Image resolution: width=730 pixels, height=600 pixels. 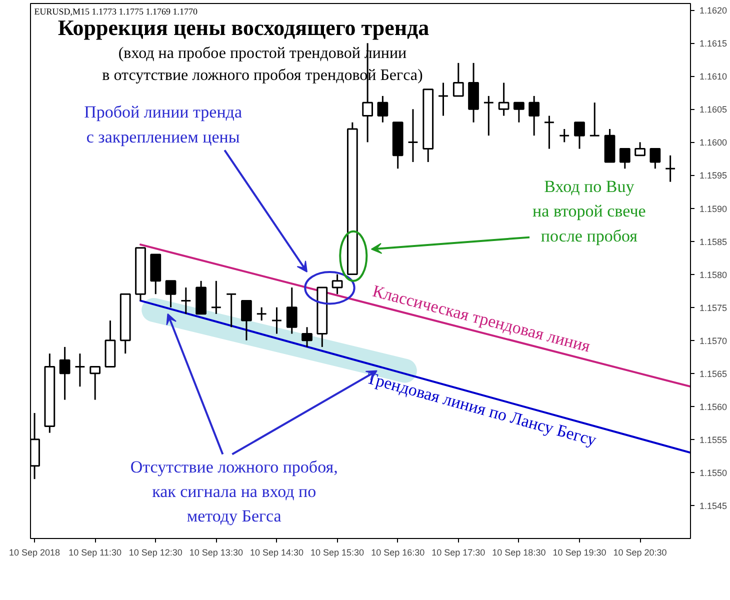 I want to click on annotation: EURUSD,M15 1.1773 1.1775 1.1769 1.1770, so click(x=116, y=11).